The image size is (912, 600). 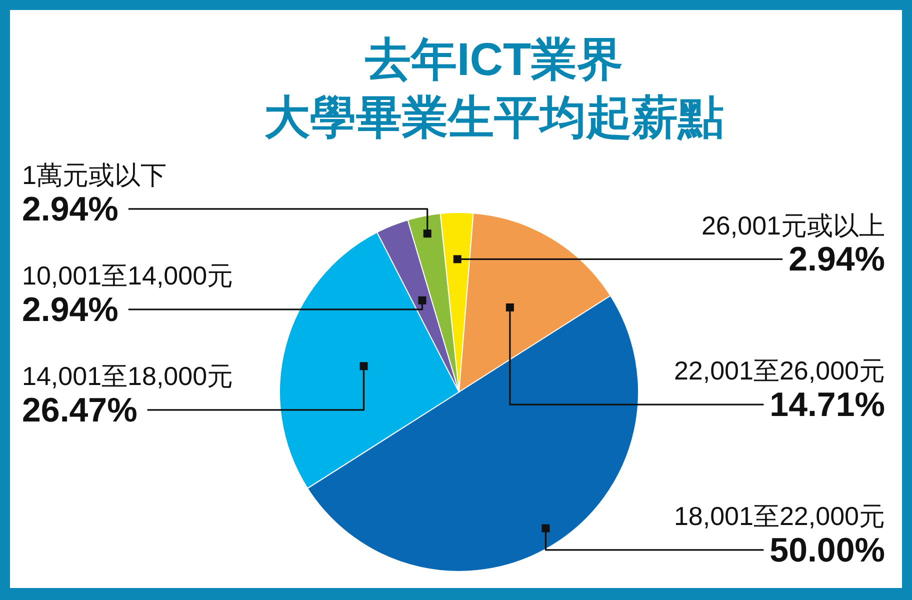 What do you see at coordinates (779, 371) in the screenshot?
I see `slice-label: 22,001至26,000元` at bounding box center [779, 371].